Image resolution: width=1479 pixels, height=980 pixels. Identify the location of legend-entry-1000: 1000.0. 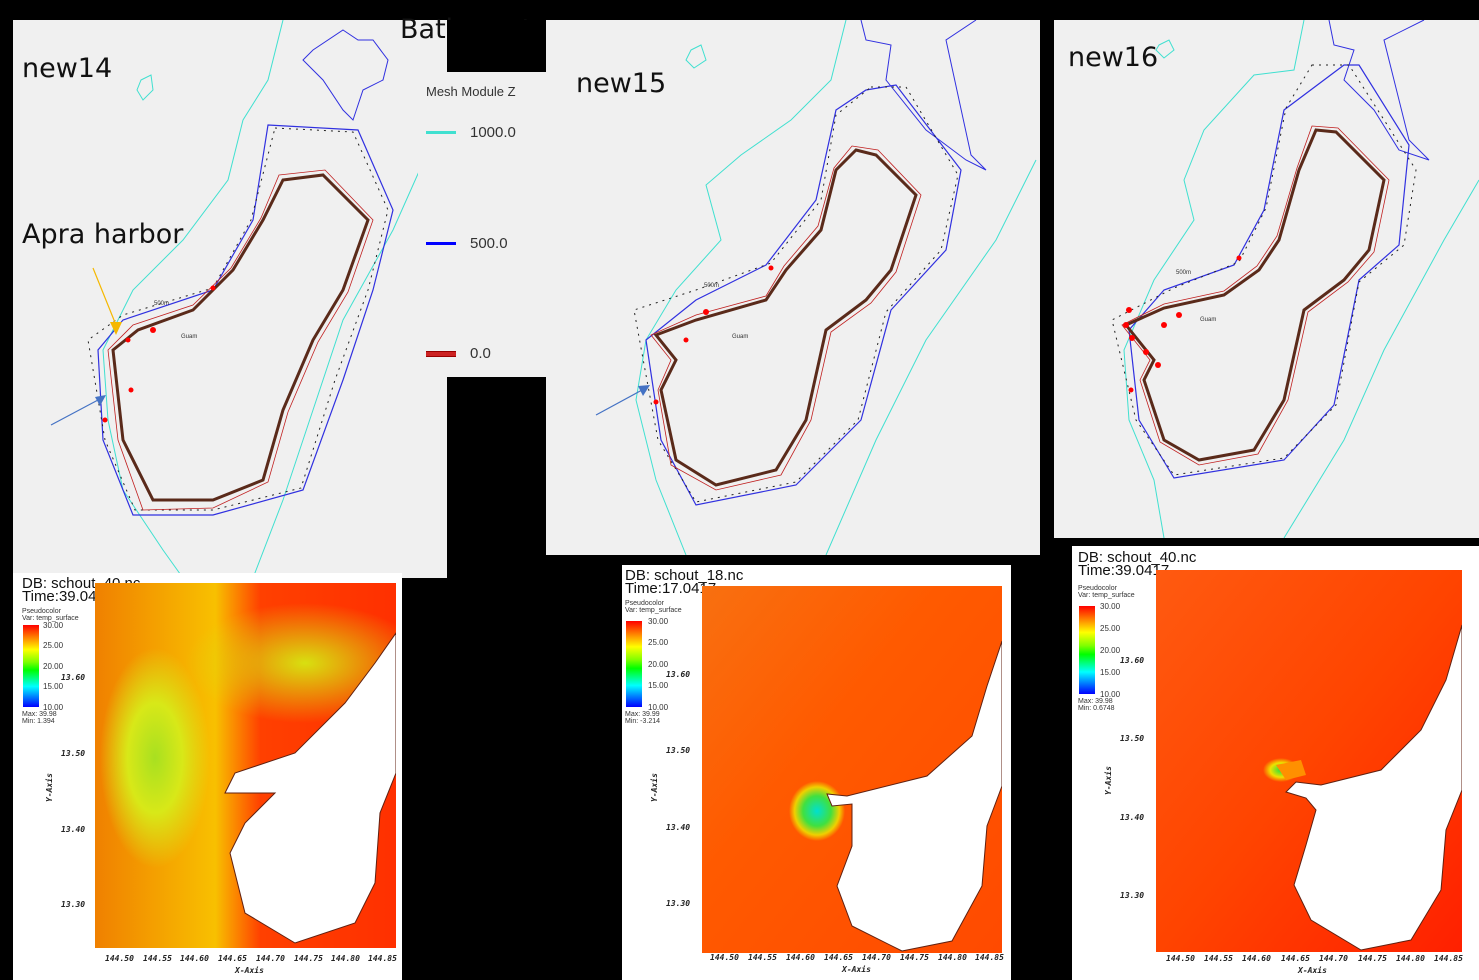
(471, 132).